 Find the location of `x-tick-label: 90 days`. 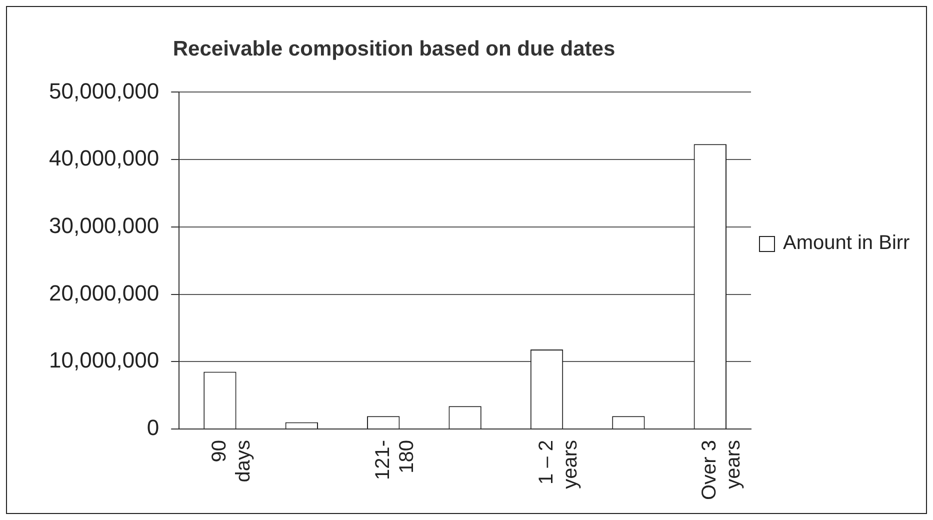

x-tick-label: 90 days is located at coordinates (231, 461).